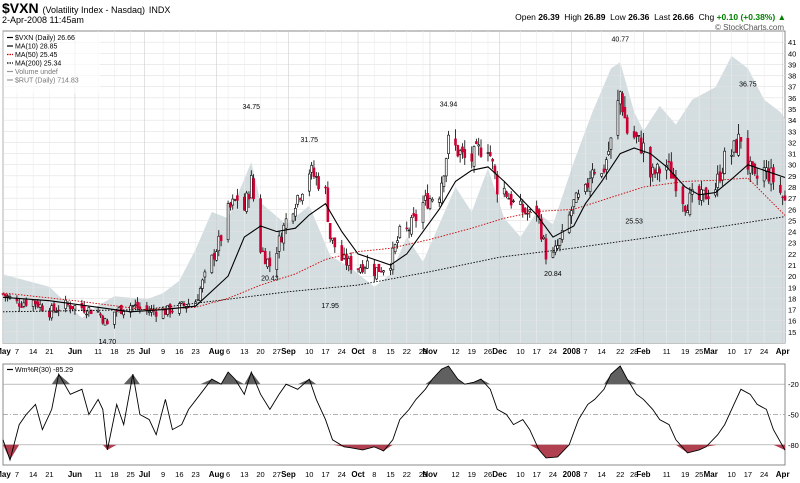  Describe the element at coordinates (43, 20) in the screenshot. I see `chart-datetime: 2-Apr-2008 11:45am` at that location.